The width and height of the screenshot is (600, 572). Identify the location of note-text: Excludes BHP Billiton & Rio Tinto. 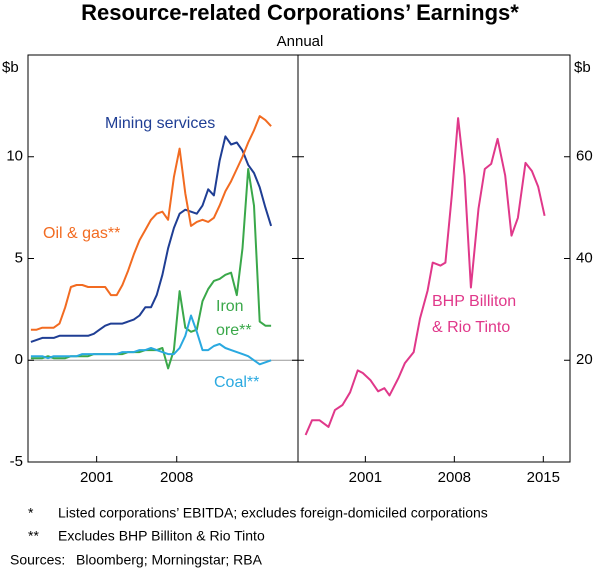
(161, 536).